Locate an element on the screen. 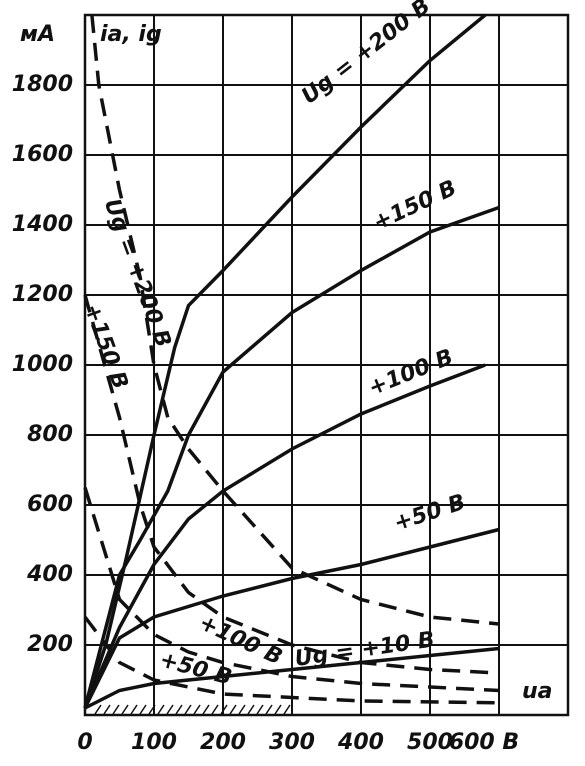 This screenshot has width=585, height=766. x-tick-label: 0 is located at coordinates (84, 742).